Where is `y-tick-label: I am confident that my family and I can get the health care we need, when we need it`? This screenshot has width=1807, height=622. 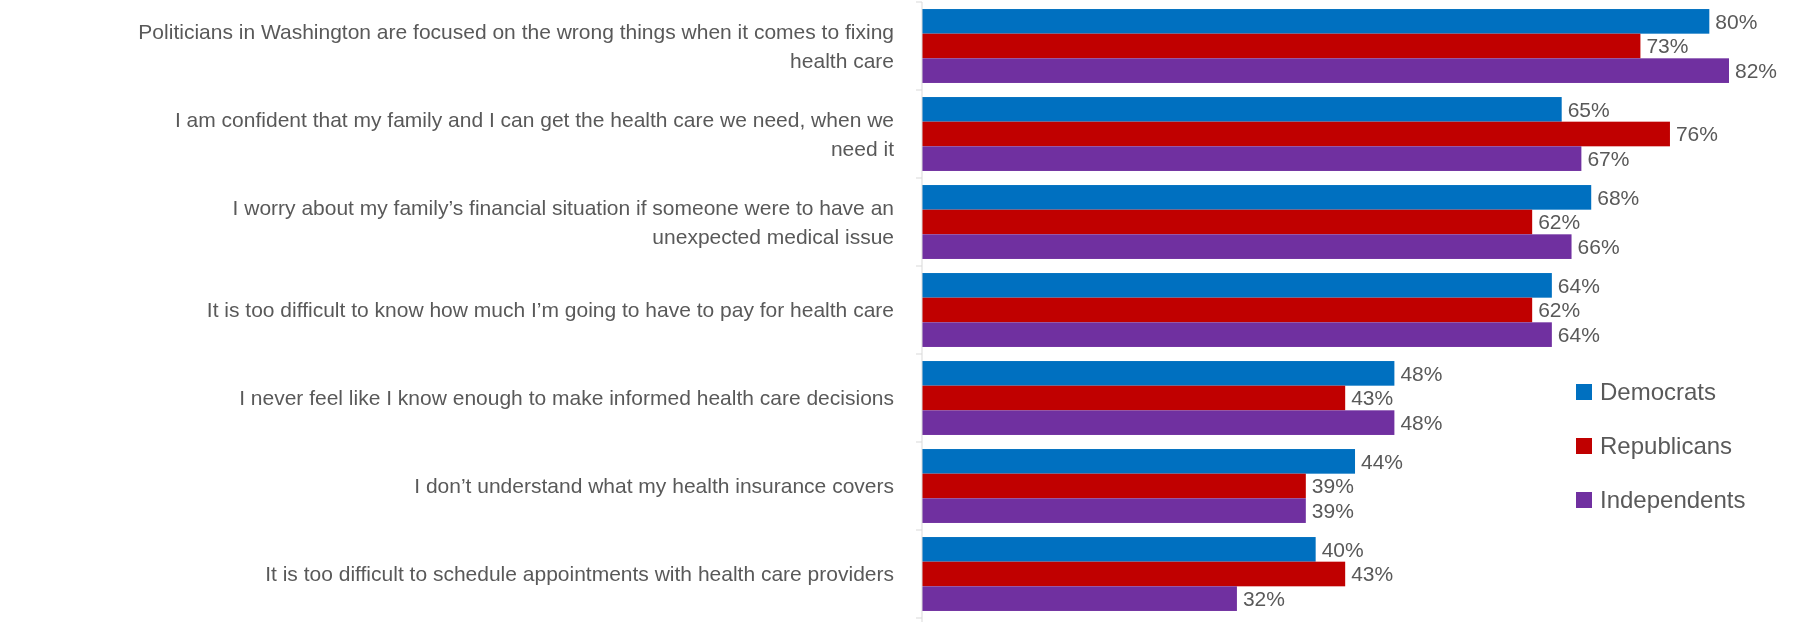
y-tick-label: I am confident that my family and I can get the health care we need, when we need it is located at coordinates (534, 133).